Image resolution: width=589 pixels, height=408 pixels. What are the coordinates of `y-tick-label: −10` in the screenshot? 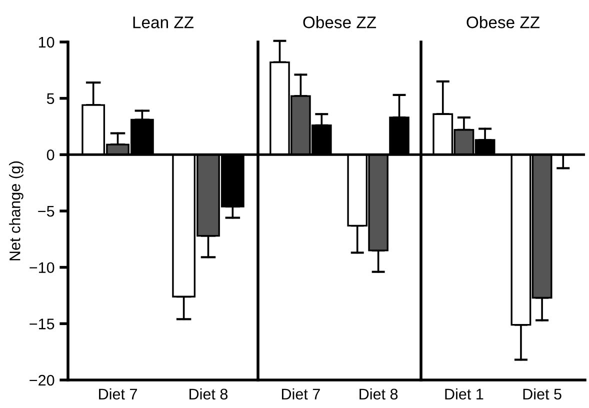 It's located at (42, 268).